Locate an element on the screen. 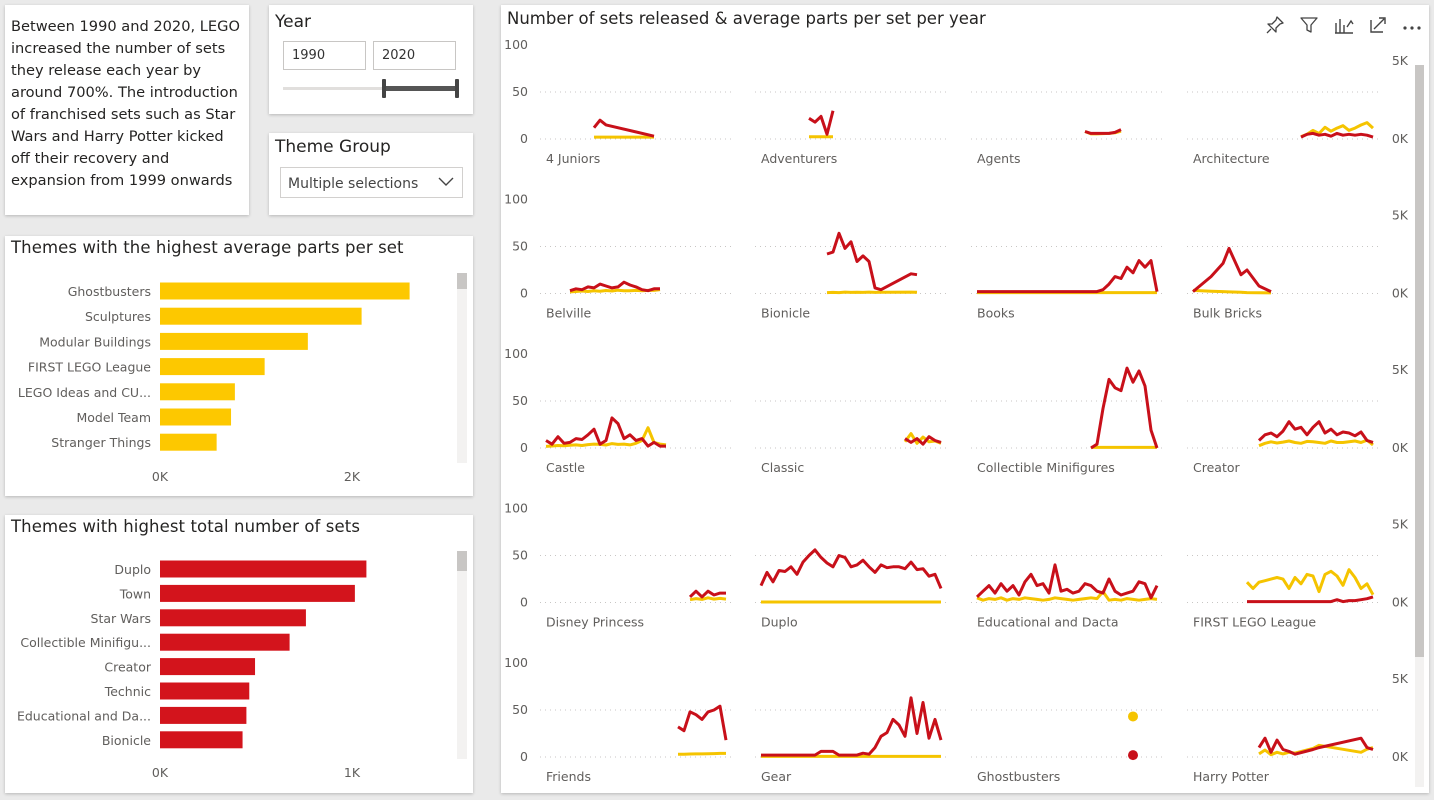 The height and width of the screenshot is (800, 1434). bar-category-label: Ghostbusters is located at coordinates (109, 291).